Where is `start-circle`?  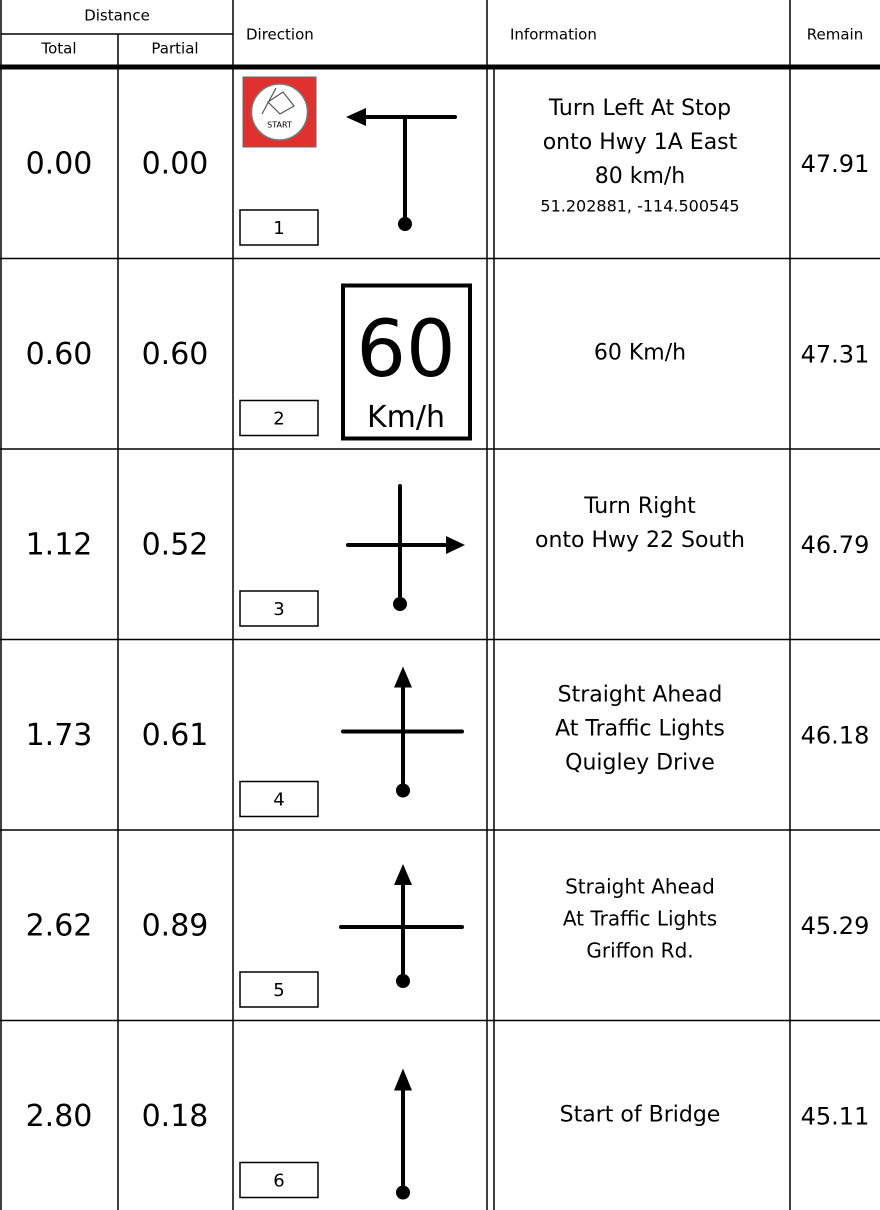 start-circle is located at coordinates (279, 112).